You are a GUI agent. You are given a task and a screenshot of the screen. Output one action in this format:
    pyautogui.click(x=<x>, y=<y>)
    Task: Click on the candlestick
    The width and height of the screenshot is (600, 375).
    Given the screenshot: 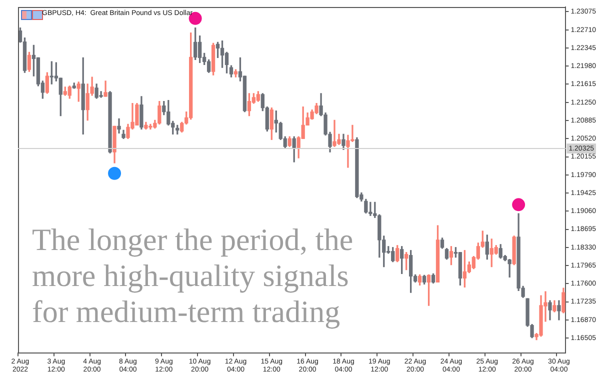 What is the action you would take?
    pyautogui.click(x=119, y=126)
    